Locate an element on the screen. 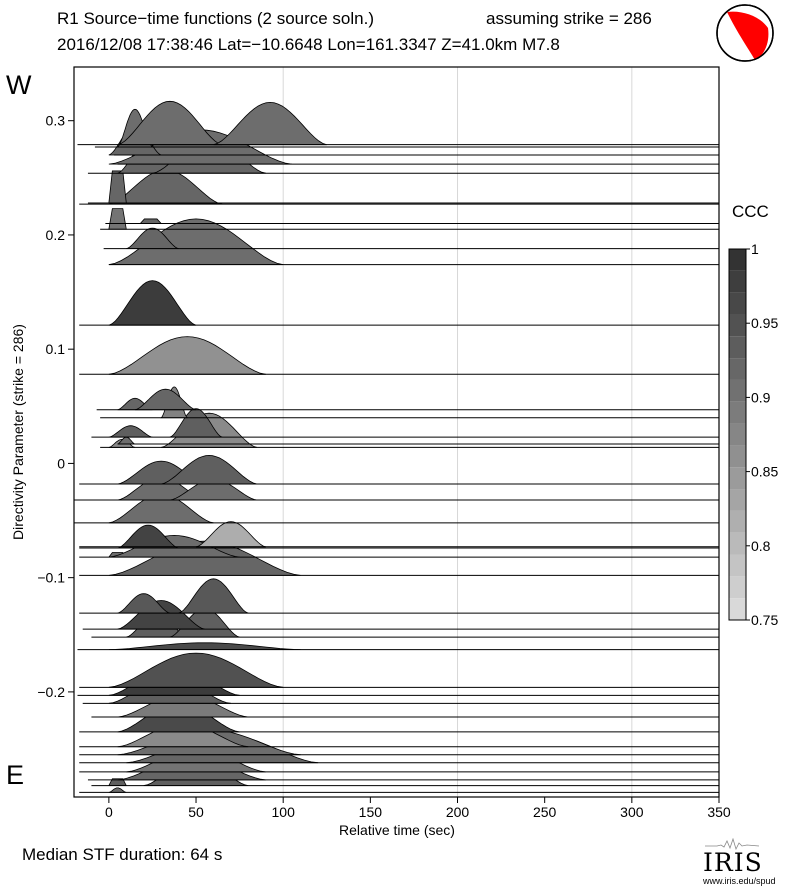  y-tick-label: −0.2 is located at coordinates (51, 692).